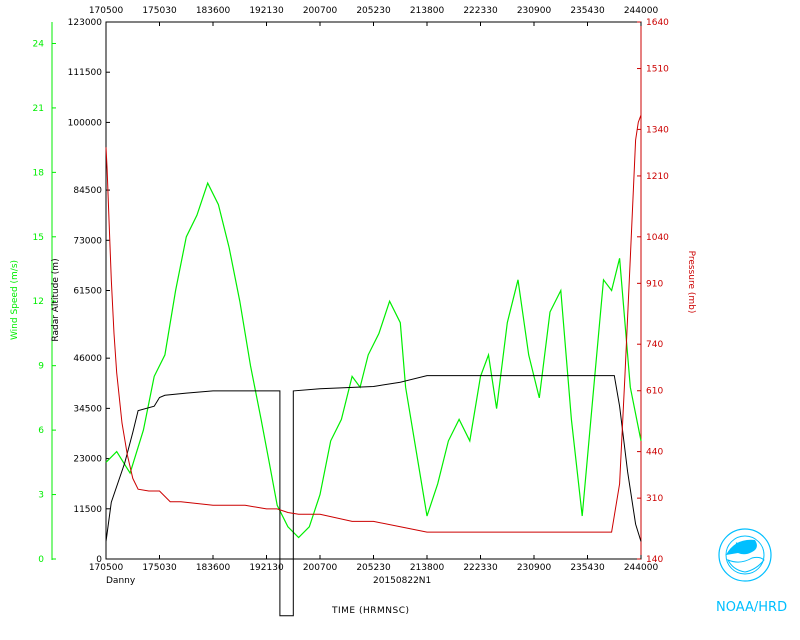 This screenshot has width=800, height=640. Describe the element at coordinates (320, 11) in the screenshot. I see `x-top-tick-label: 200700` at that location.